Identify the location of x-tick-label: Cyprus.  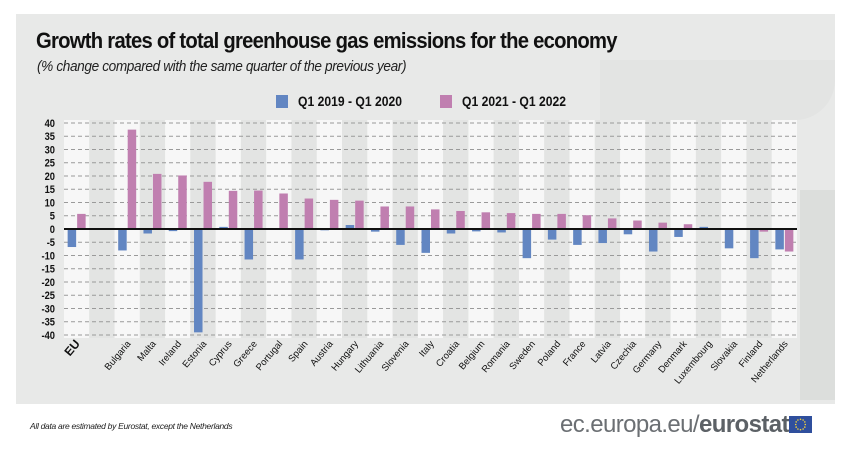
(221, 354).